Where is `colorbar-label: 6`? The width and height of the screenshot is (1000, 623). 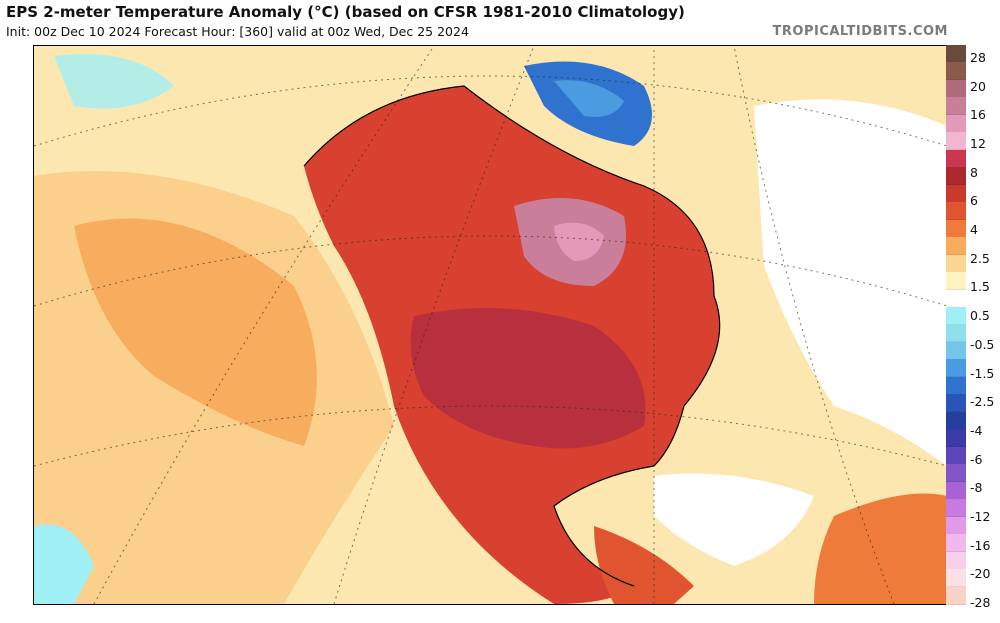
colorbar-label: 6 is located at coordinates (974, 201).